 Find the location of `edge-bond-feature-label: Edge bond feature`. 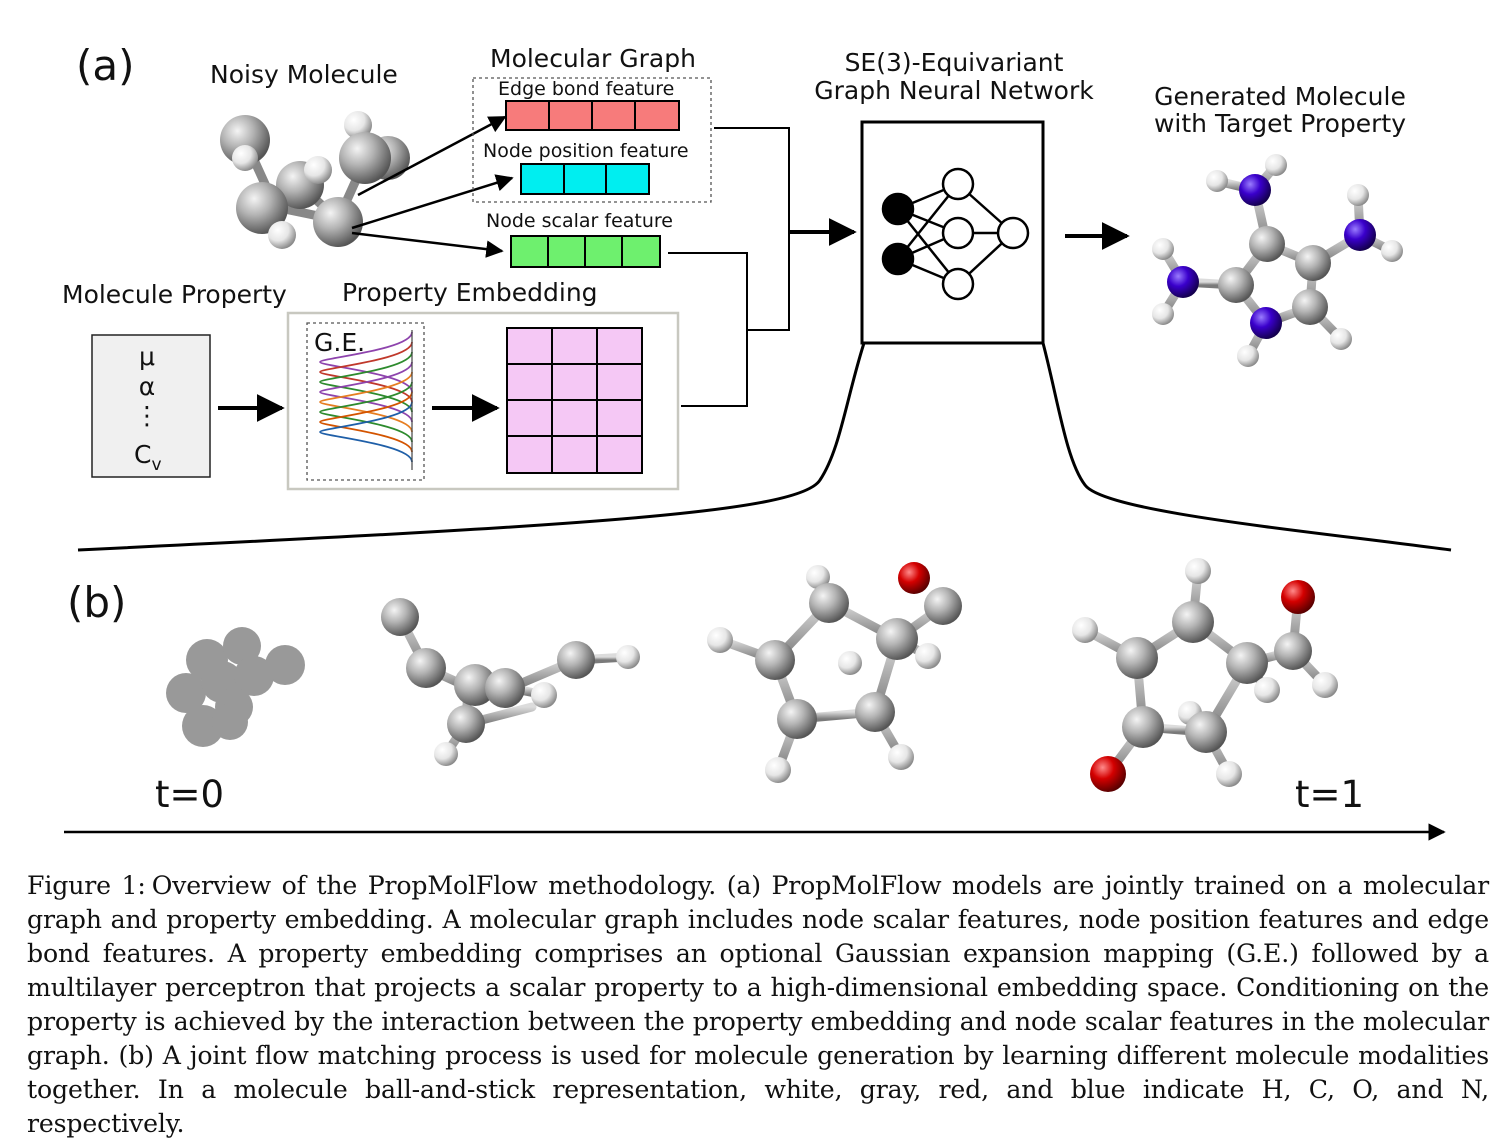

edge-bond-feature-label: Edge bond feature is located at coordinates (586, 89).